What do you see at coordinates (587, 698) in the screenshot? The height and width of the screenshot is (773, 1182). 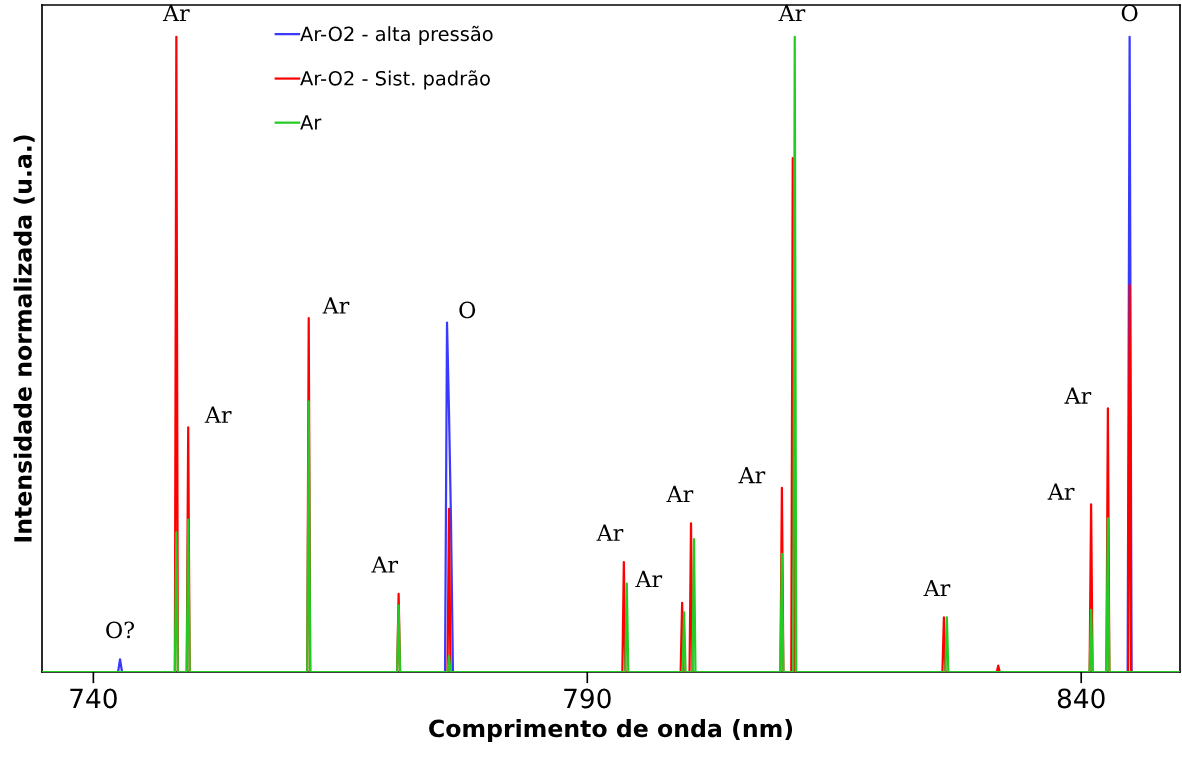 I see `x-tick-label: 790` at bounding box center [587, 698].